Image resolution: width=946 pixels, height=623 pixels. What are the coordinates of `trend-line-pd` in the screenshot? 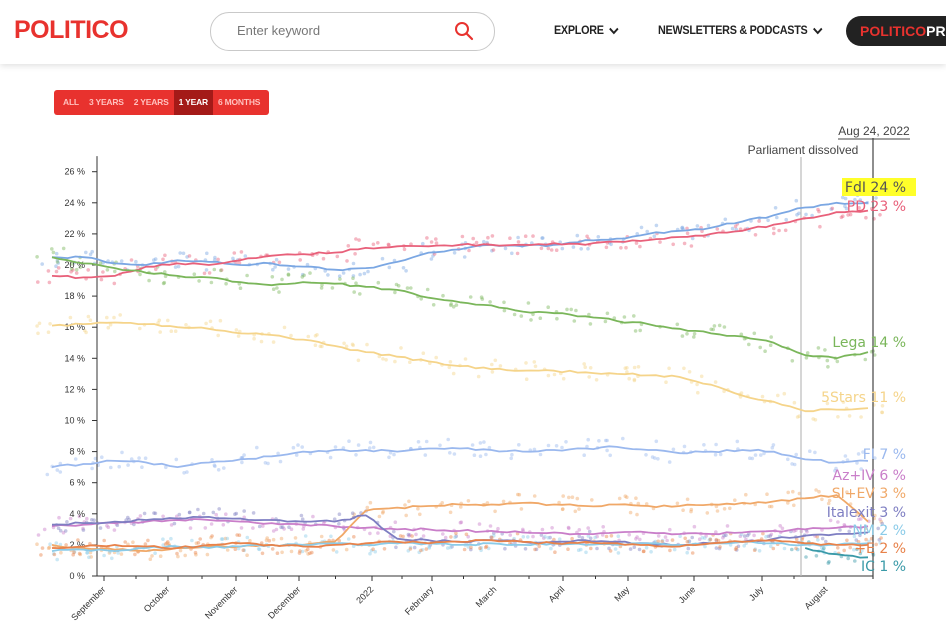 It's located at (460, 244).